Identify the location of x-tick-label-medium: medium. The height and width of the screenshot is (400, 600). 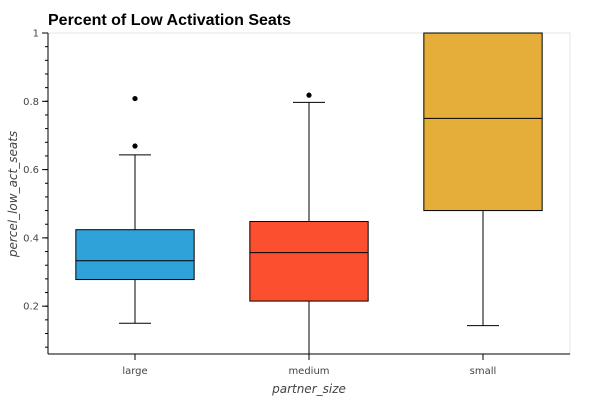
(308, 371).